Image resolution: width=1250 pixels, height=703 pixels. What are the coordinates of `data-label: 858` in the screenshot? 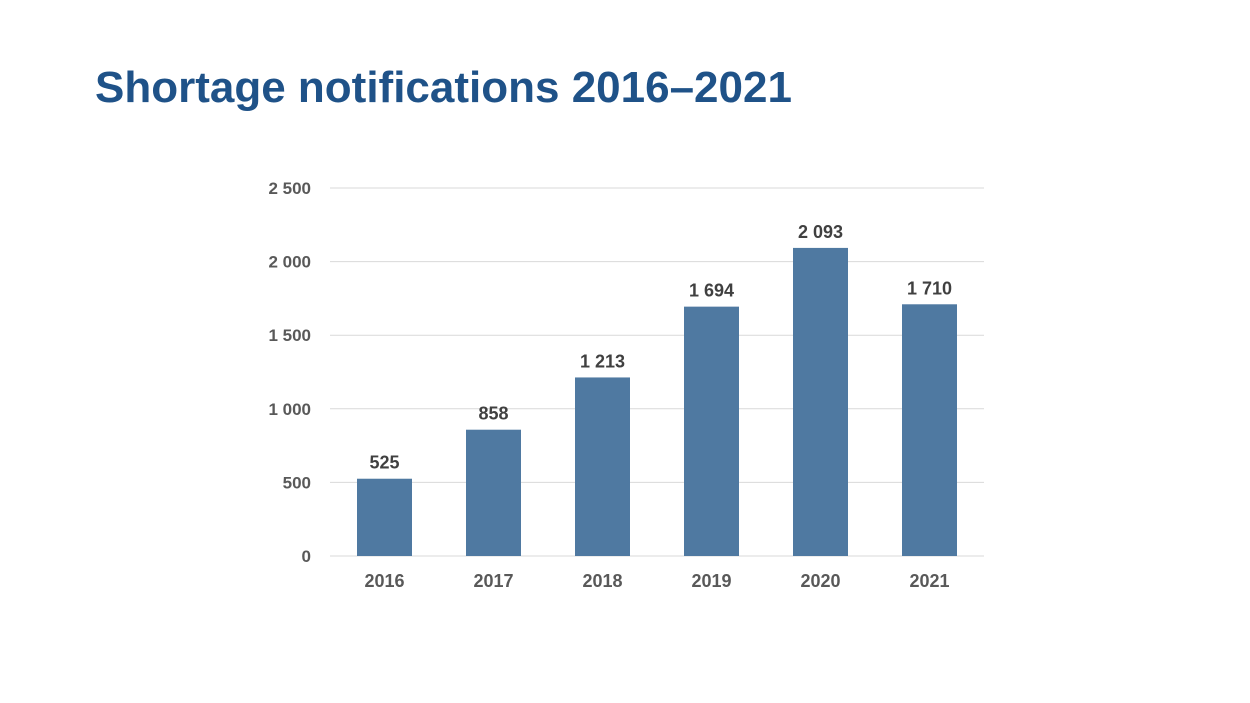 It's located at (493, 414).